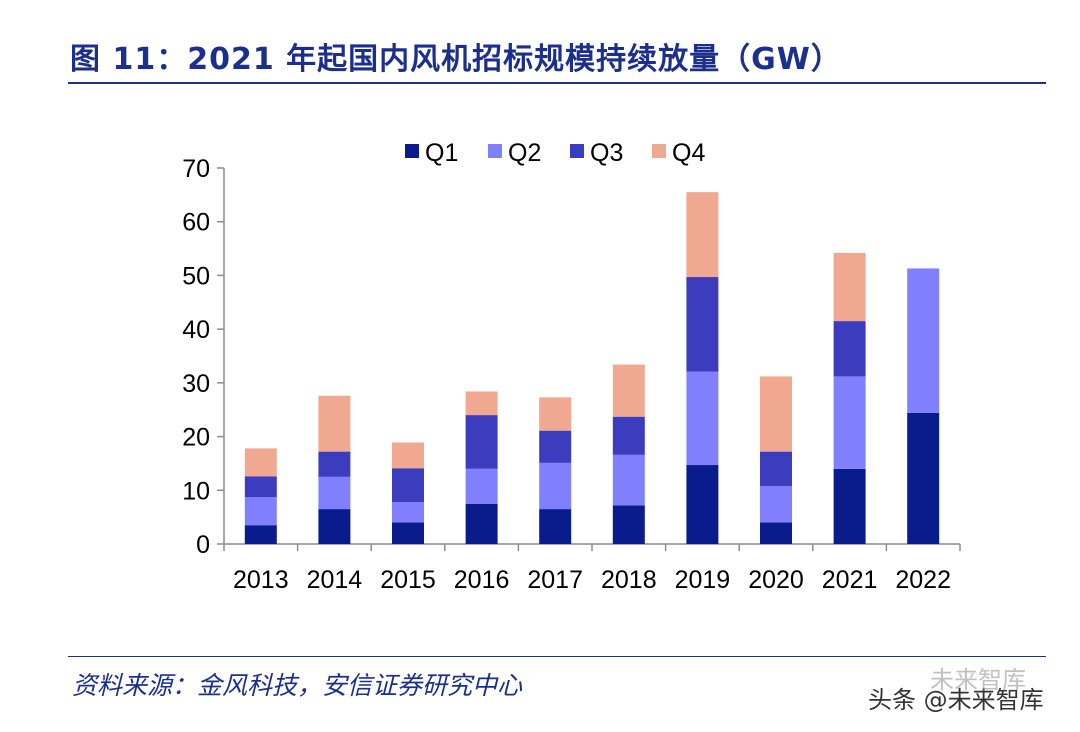 Image resolution: width=1080 pixels, height=732 pixels. Describe the element at coordinates (456, 59) in the screenshot. I see `chart-title: 图 11：2021 年起国内风机招标规模持续放量（GW）` at that location.